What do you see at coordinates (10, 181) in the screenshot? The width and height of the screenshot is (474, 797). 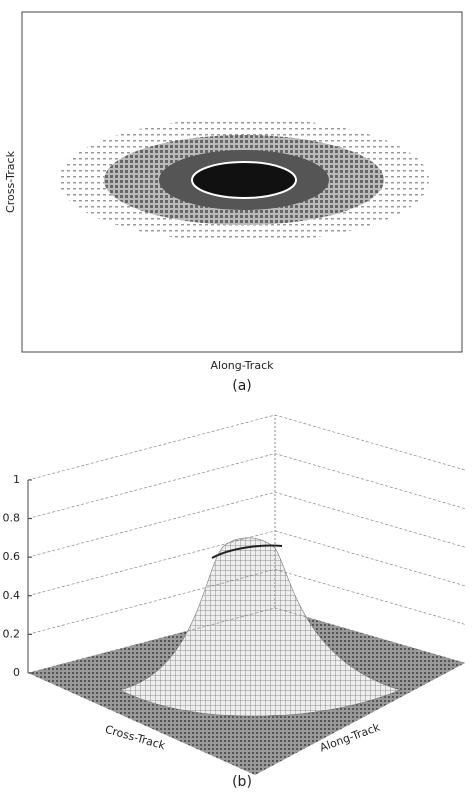 I see `y-axis-label: Cross-Track` at bounding box center [10, 181].